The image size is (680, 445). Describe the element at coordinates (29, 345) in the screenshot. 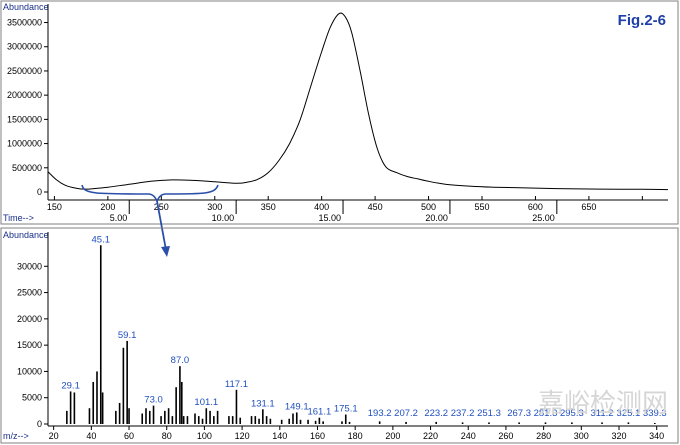

I see `mass-spectrum-y-tick-label: 15000` at that location.